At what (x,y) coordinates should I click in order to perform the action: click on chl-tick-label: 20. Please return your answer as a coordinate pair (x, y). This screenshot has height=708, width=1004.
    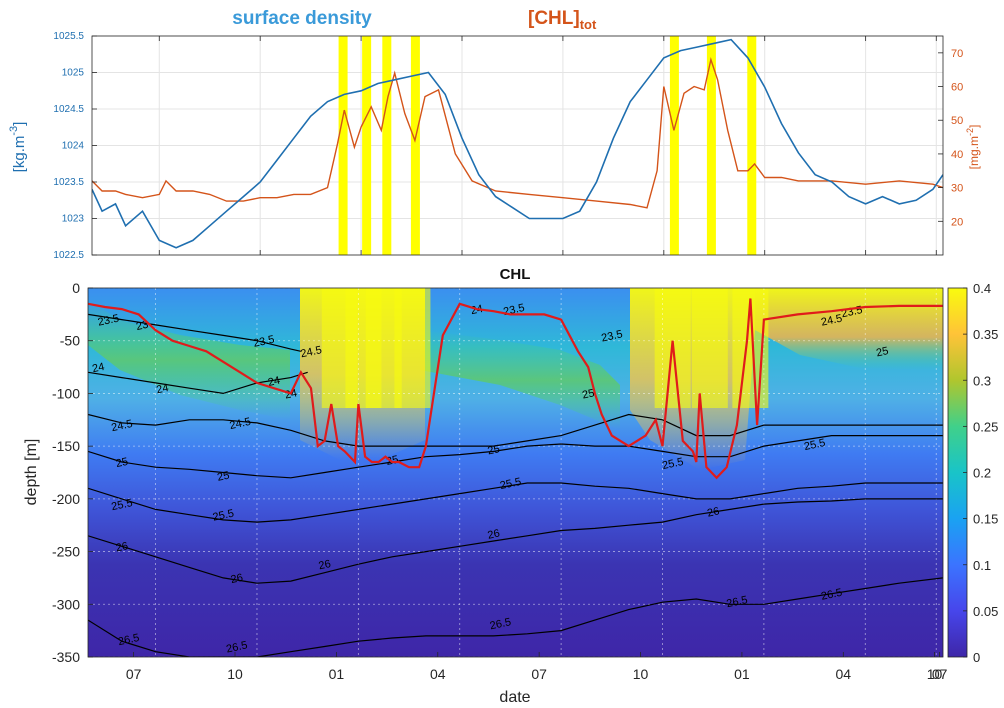
    Looking at the image, I should click on (957, 222).